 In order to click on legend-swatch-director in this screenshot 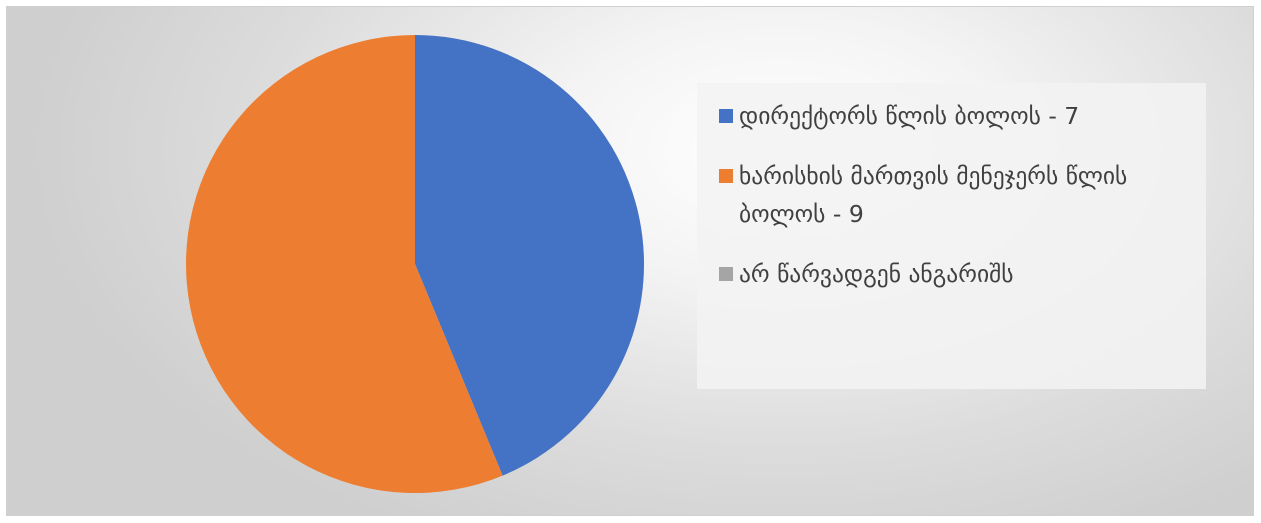, I will do `click(726, 116)`.